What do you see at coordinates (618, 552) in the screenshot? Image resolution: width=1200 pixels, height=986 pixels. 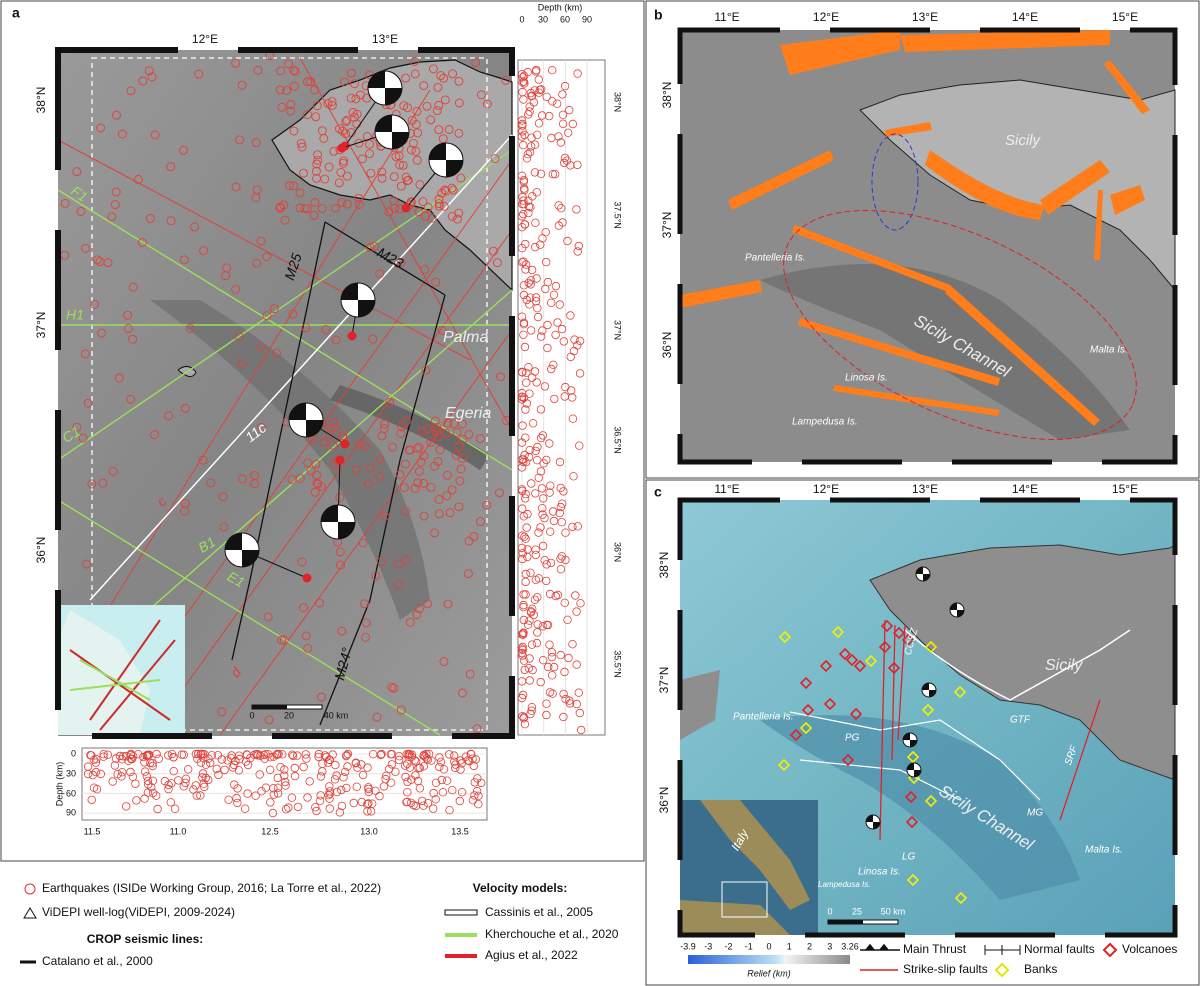 I see `lat-tick: 36°N` at bounding box center [618, 552].